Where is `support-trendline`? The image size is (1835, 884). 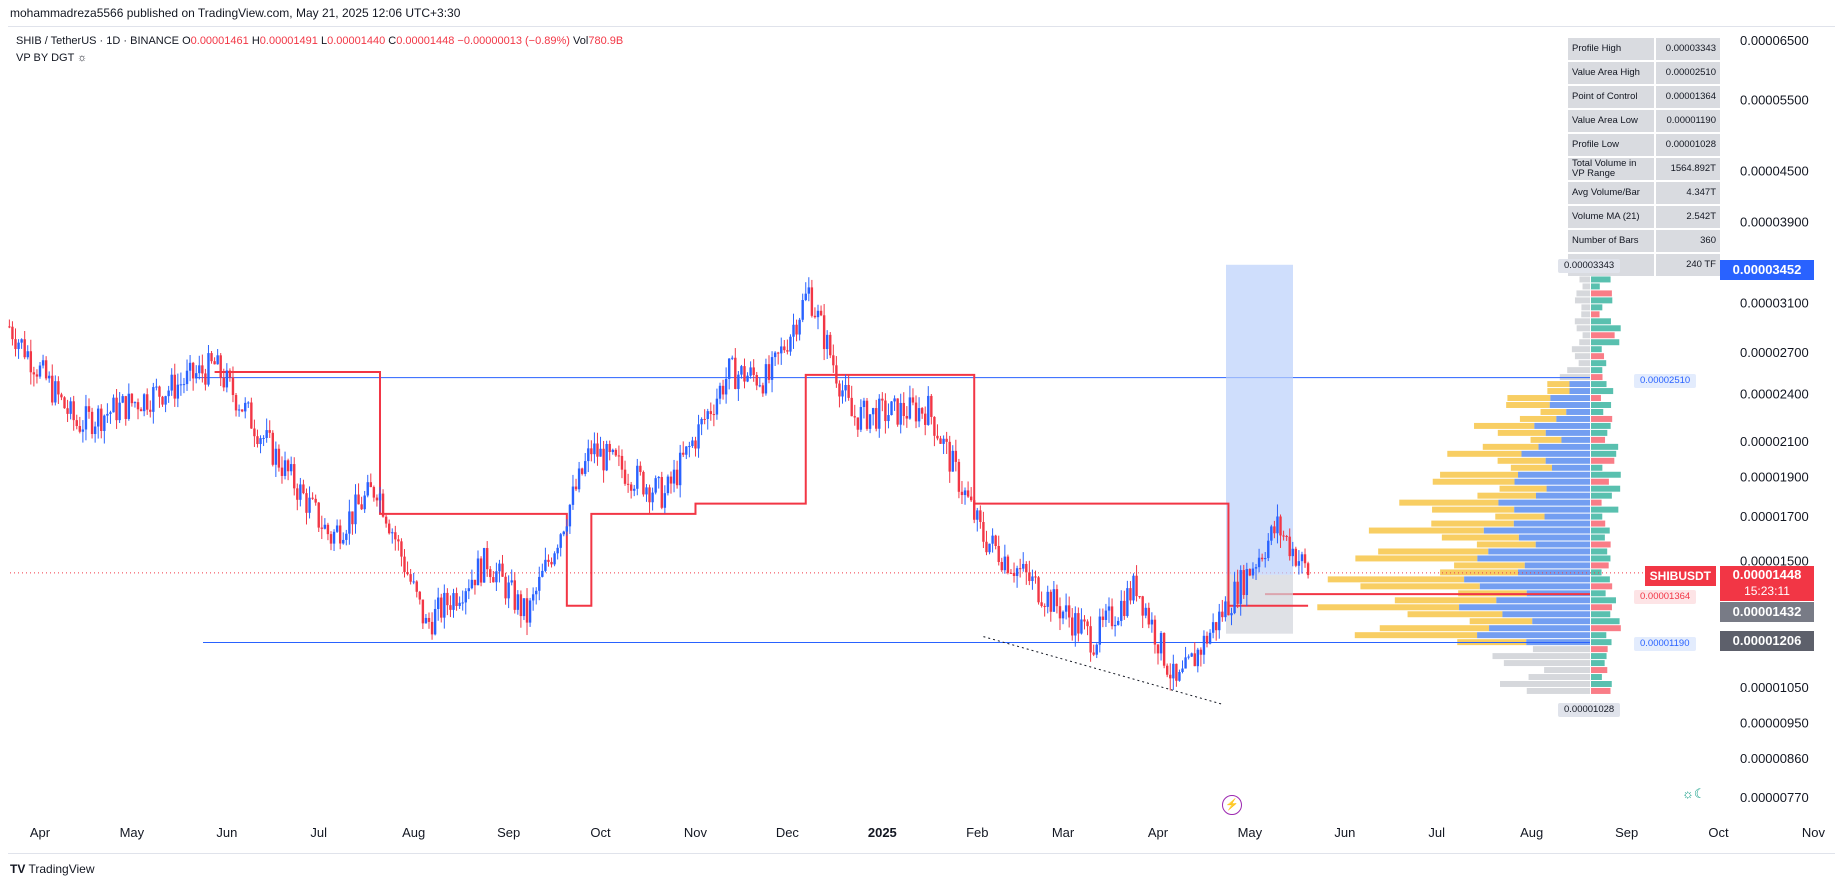
support-trendline is located at coordinates (1103, 670).